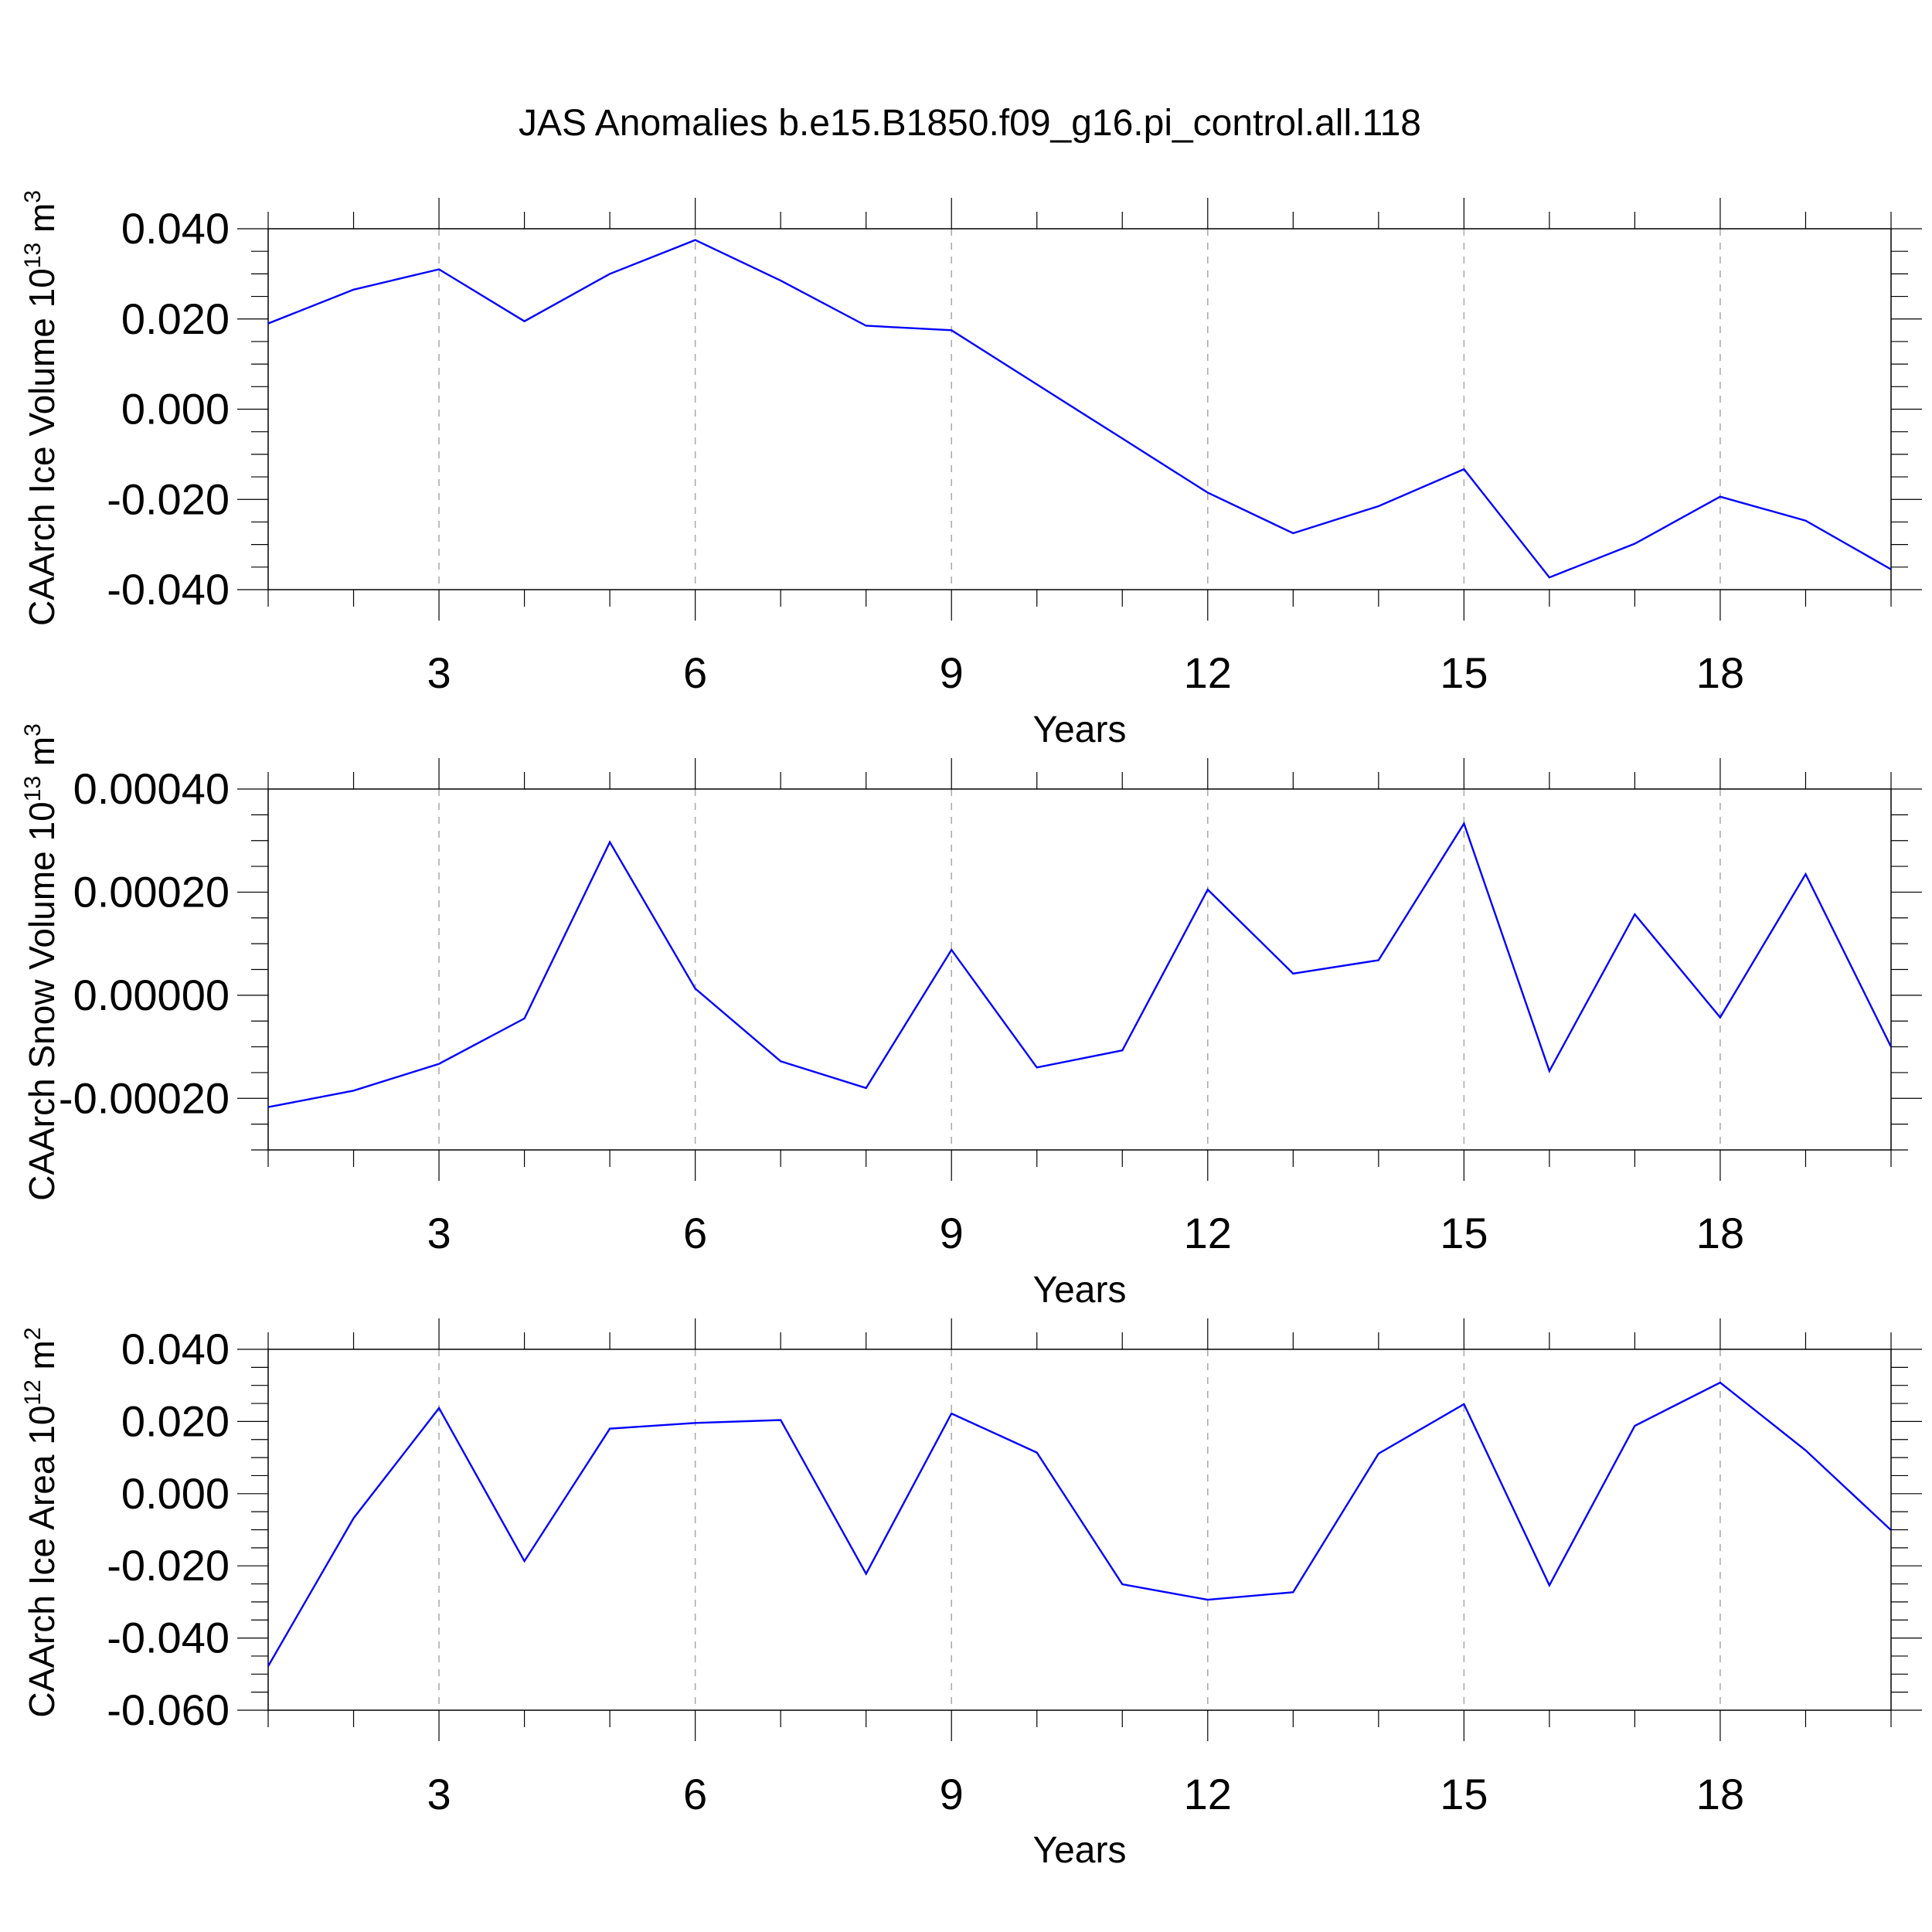 The width and height of the screenshot is (1932, 1932). I want to click on y-tick-label: -0.00020, so click(144, 1098).